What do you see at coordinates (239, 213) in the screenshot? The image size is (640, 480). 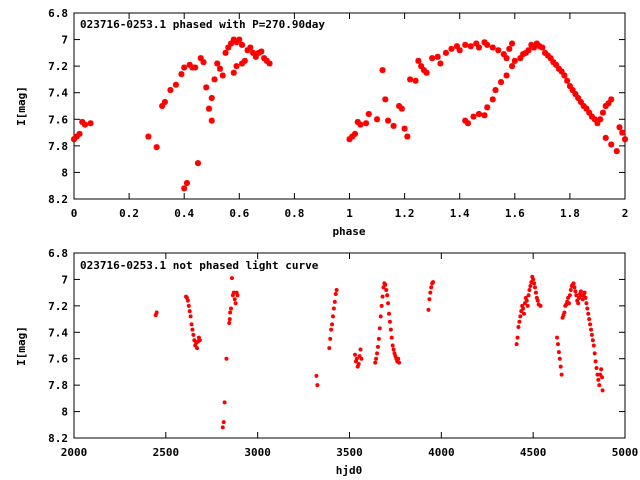 I see `x-tick-label: 0.6` at bounding box center [239, 213].